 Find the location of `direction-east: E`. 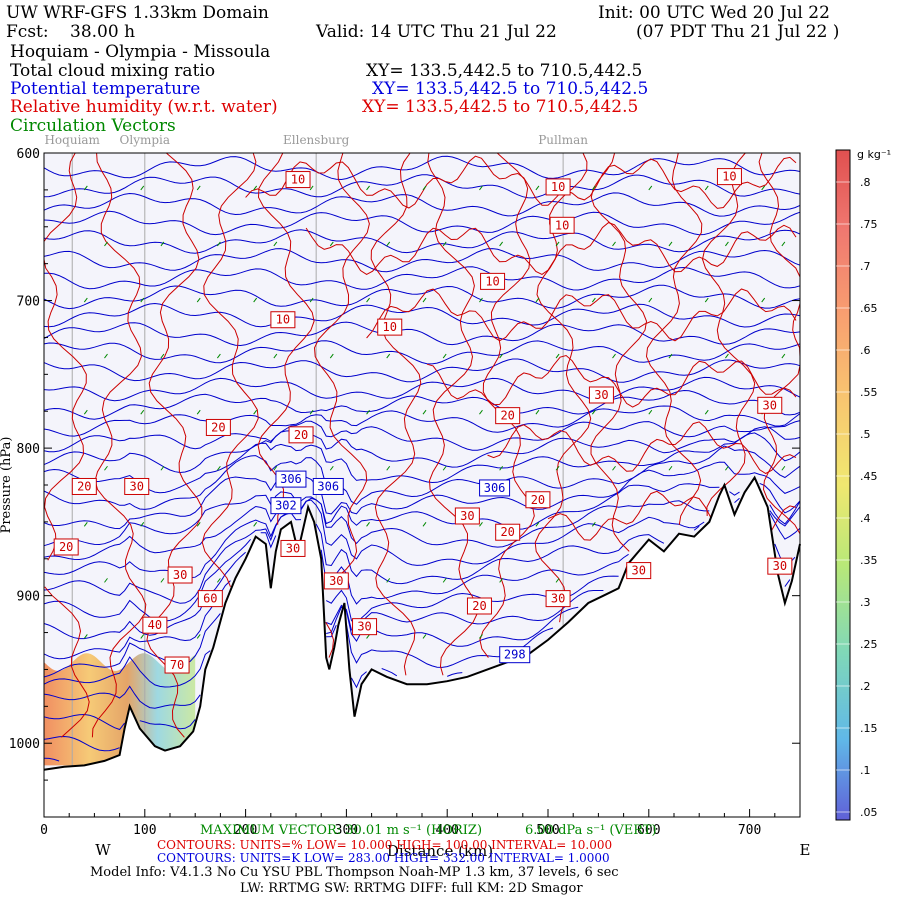

direction-east: E is located at coordinates (805, 850).